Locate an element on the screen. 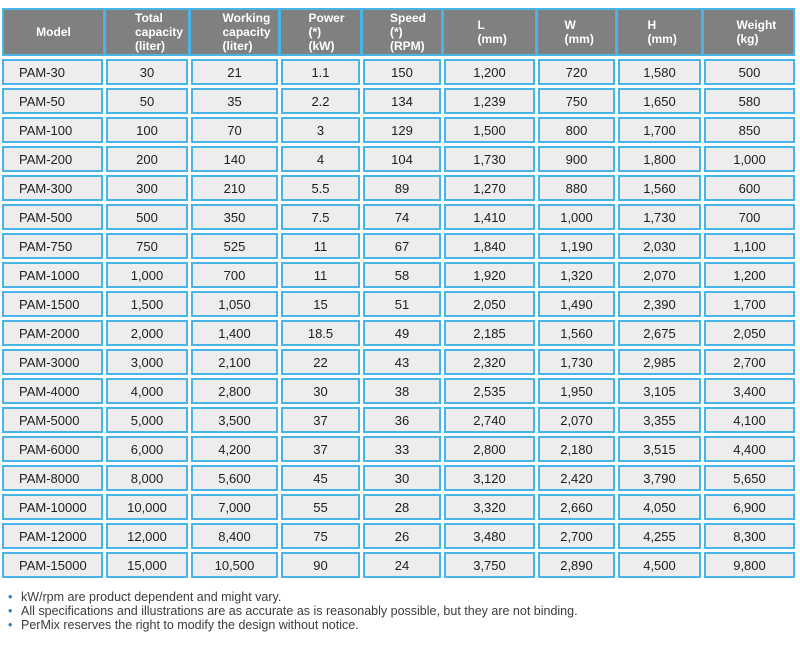 This screenshot has width=800, height=660. value-cell: 900 is located at coordinates (576, 159).